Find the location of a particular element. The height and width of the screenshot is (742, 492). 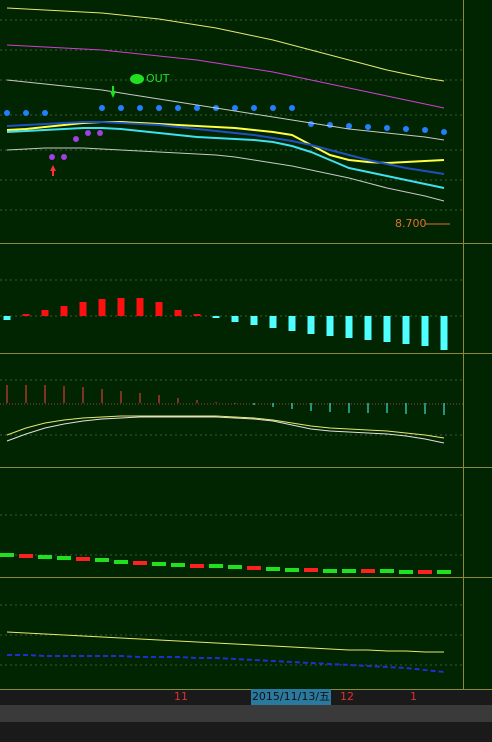

signal-label: OUT is located at coordinates (158, 78).